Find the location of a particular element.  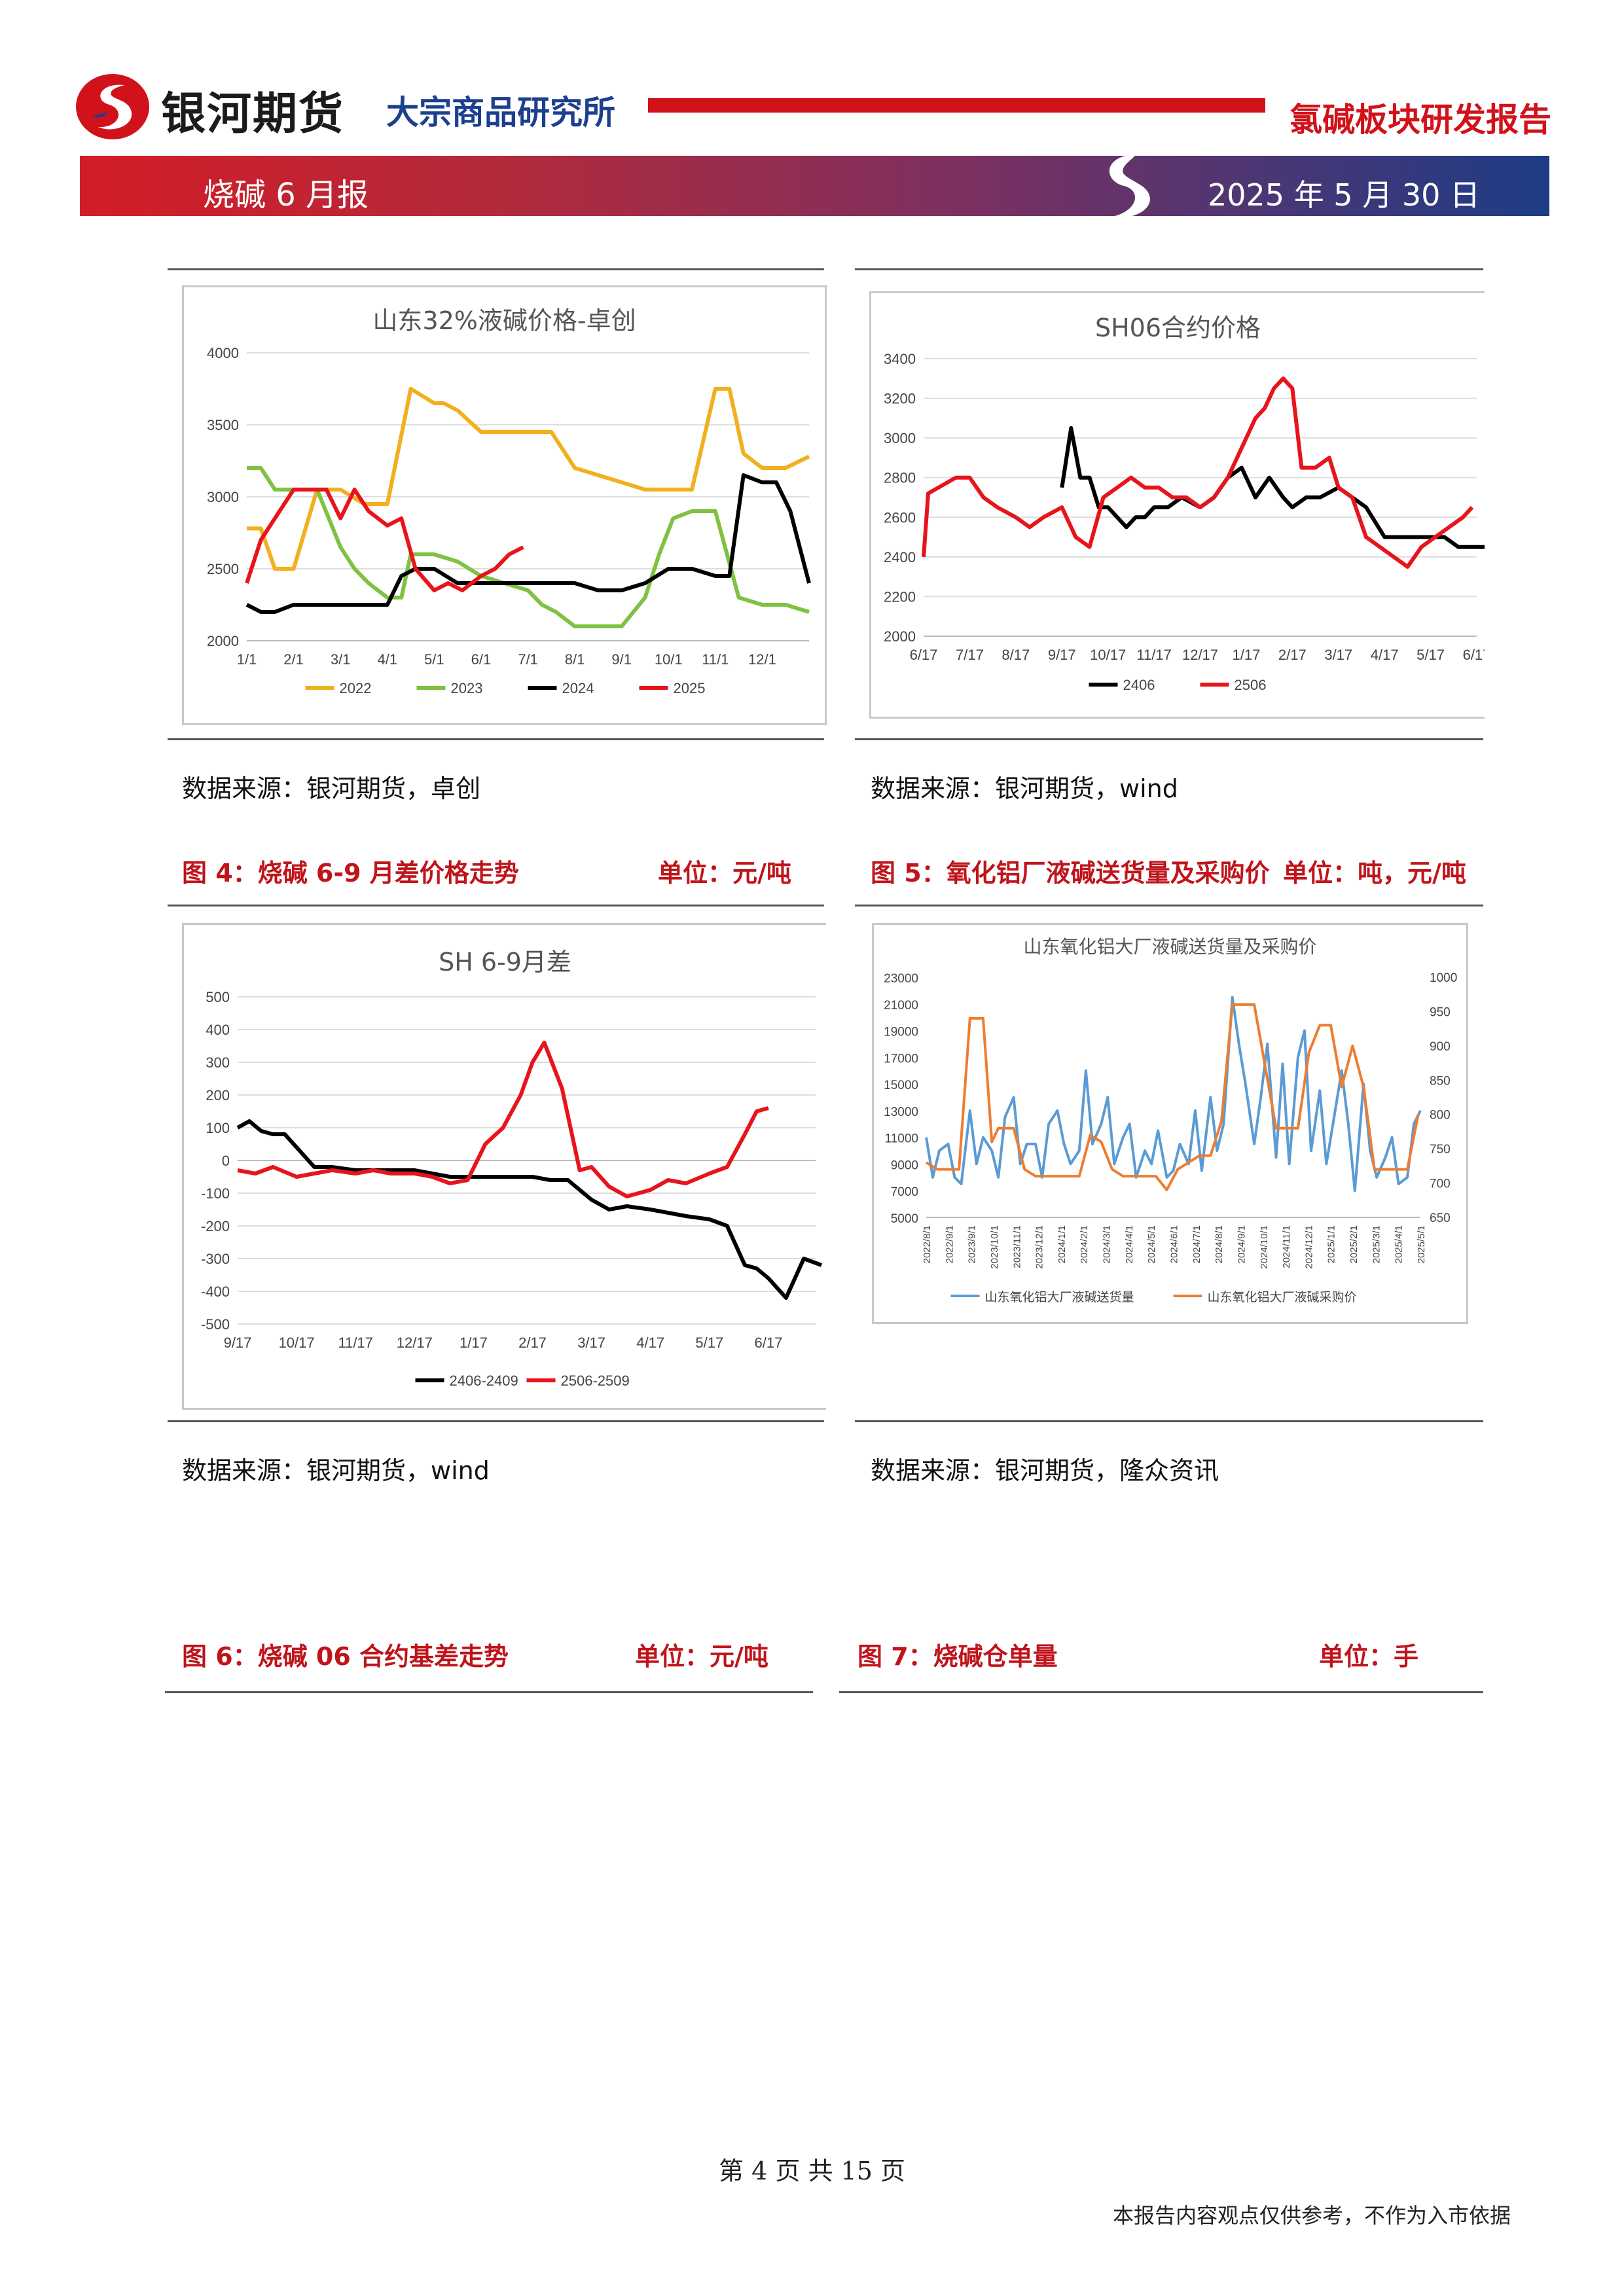

y2-tick-label: 700 is located at coordinates (1440, 1184).